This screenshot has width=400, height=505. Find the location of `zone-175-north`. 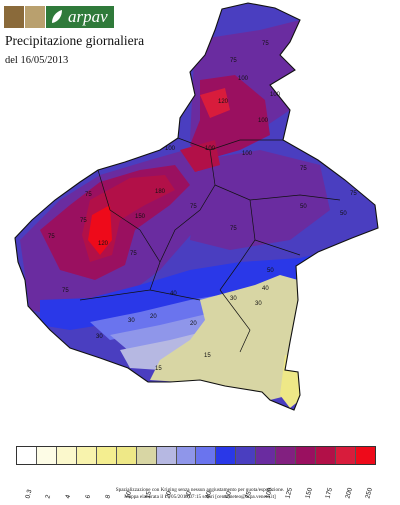

zone-175-north is located at coordinates (200, 156).